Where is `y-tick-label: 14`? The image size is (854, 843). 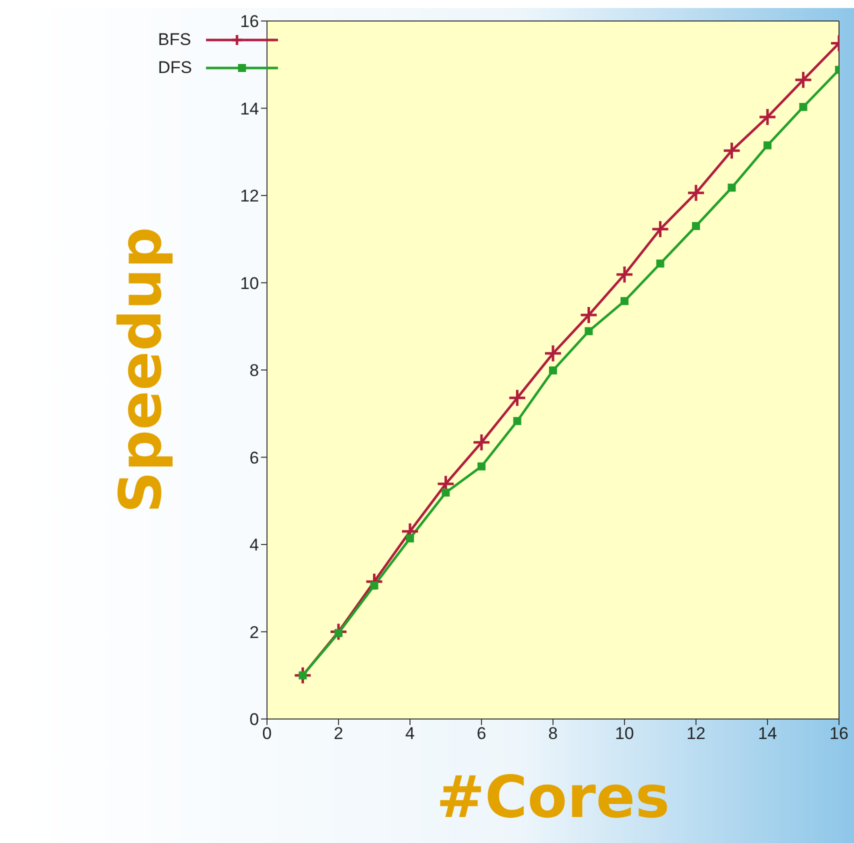
y-tick-label: 14 is located at coordinates (249, 108).